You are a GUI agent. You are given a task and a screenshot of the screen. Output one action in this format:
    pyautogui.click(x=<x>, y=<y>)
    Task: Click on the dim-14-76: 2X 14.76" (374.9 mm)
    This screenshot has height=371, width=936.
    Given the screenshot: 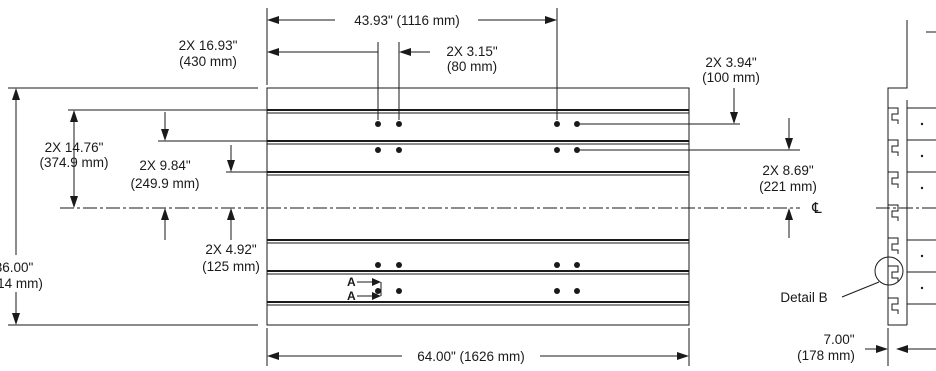 What is the action you would take?
    pyautogui.click(x=160, y=158)
    